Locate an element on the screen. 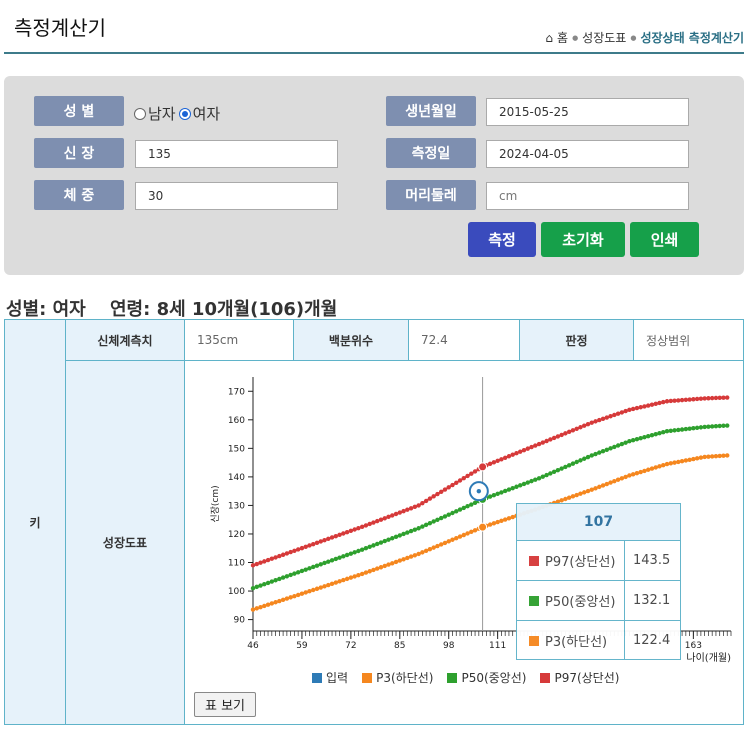  birthdate-input is located at coordinates (587, 112).